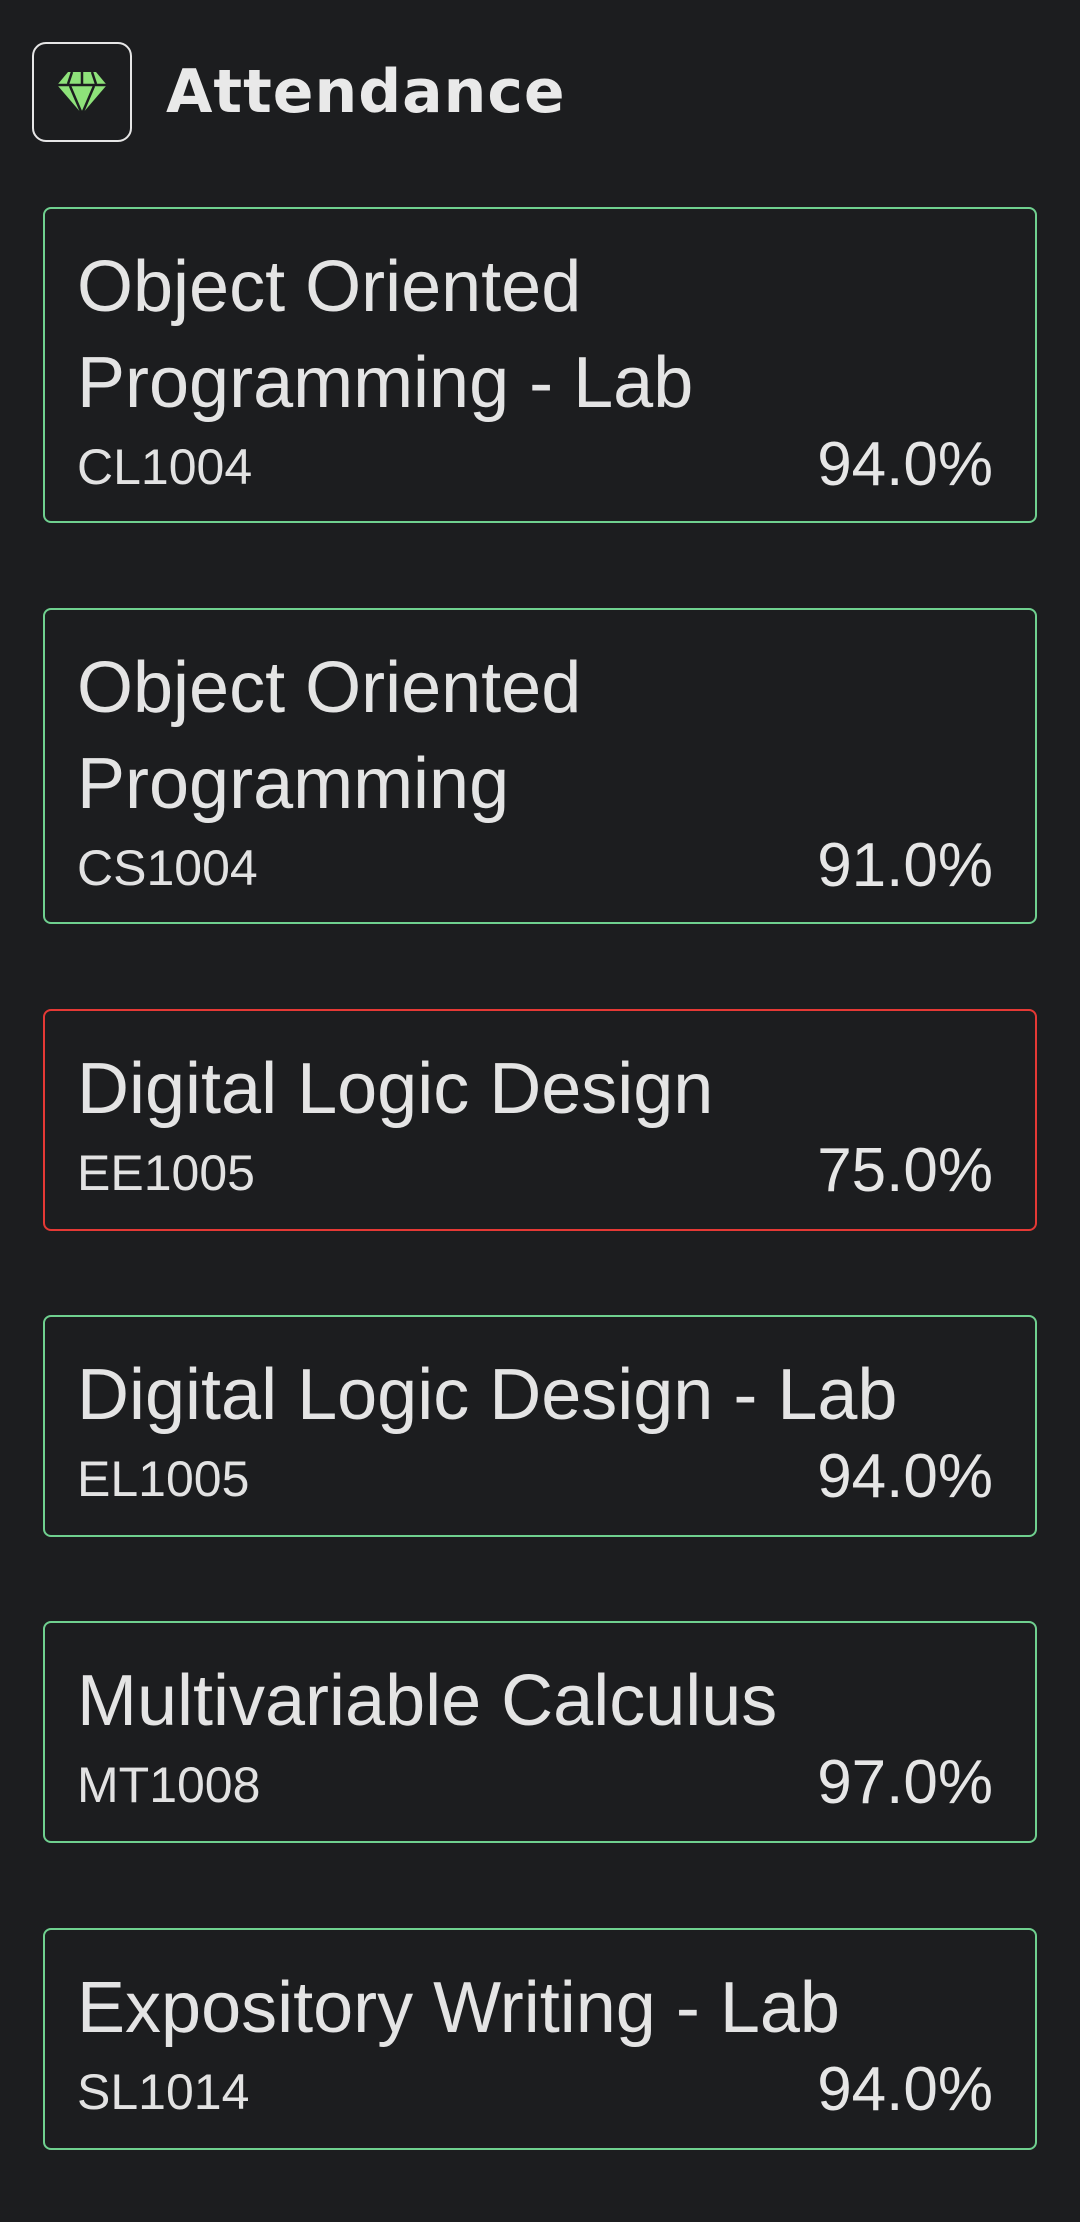 Image resolution: width=1080 pixels, height=2222 pixels. Describe the element at coordinates (385, 335) in the screenshot. I see `course-name: Object Oriented Programming - Lab` at that location.